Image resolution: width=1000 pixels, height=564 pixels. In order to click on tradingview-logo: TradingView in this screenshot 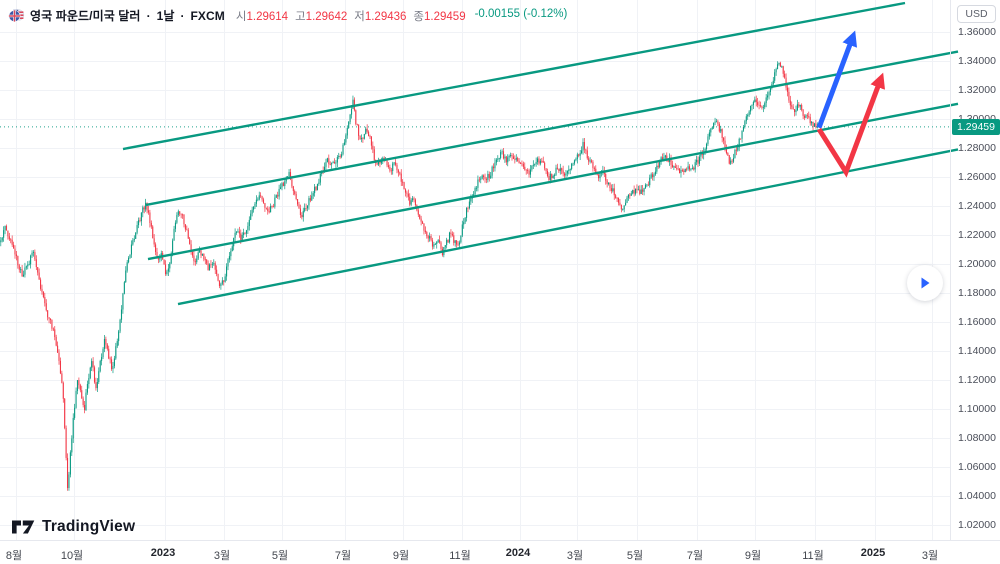, I will do `click(73, 527)`.